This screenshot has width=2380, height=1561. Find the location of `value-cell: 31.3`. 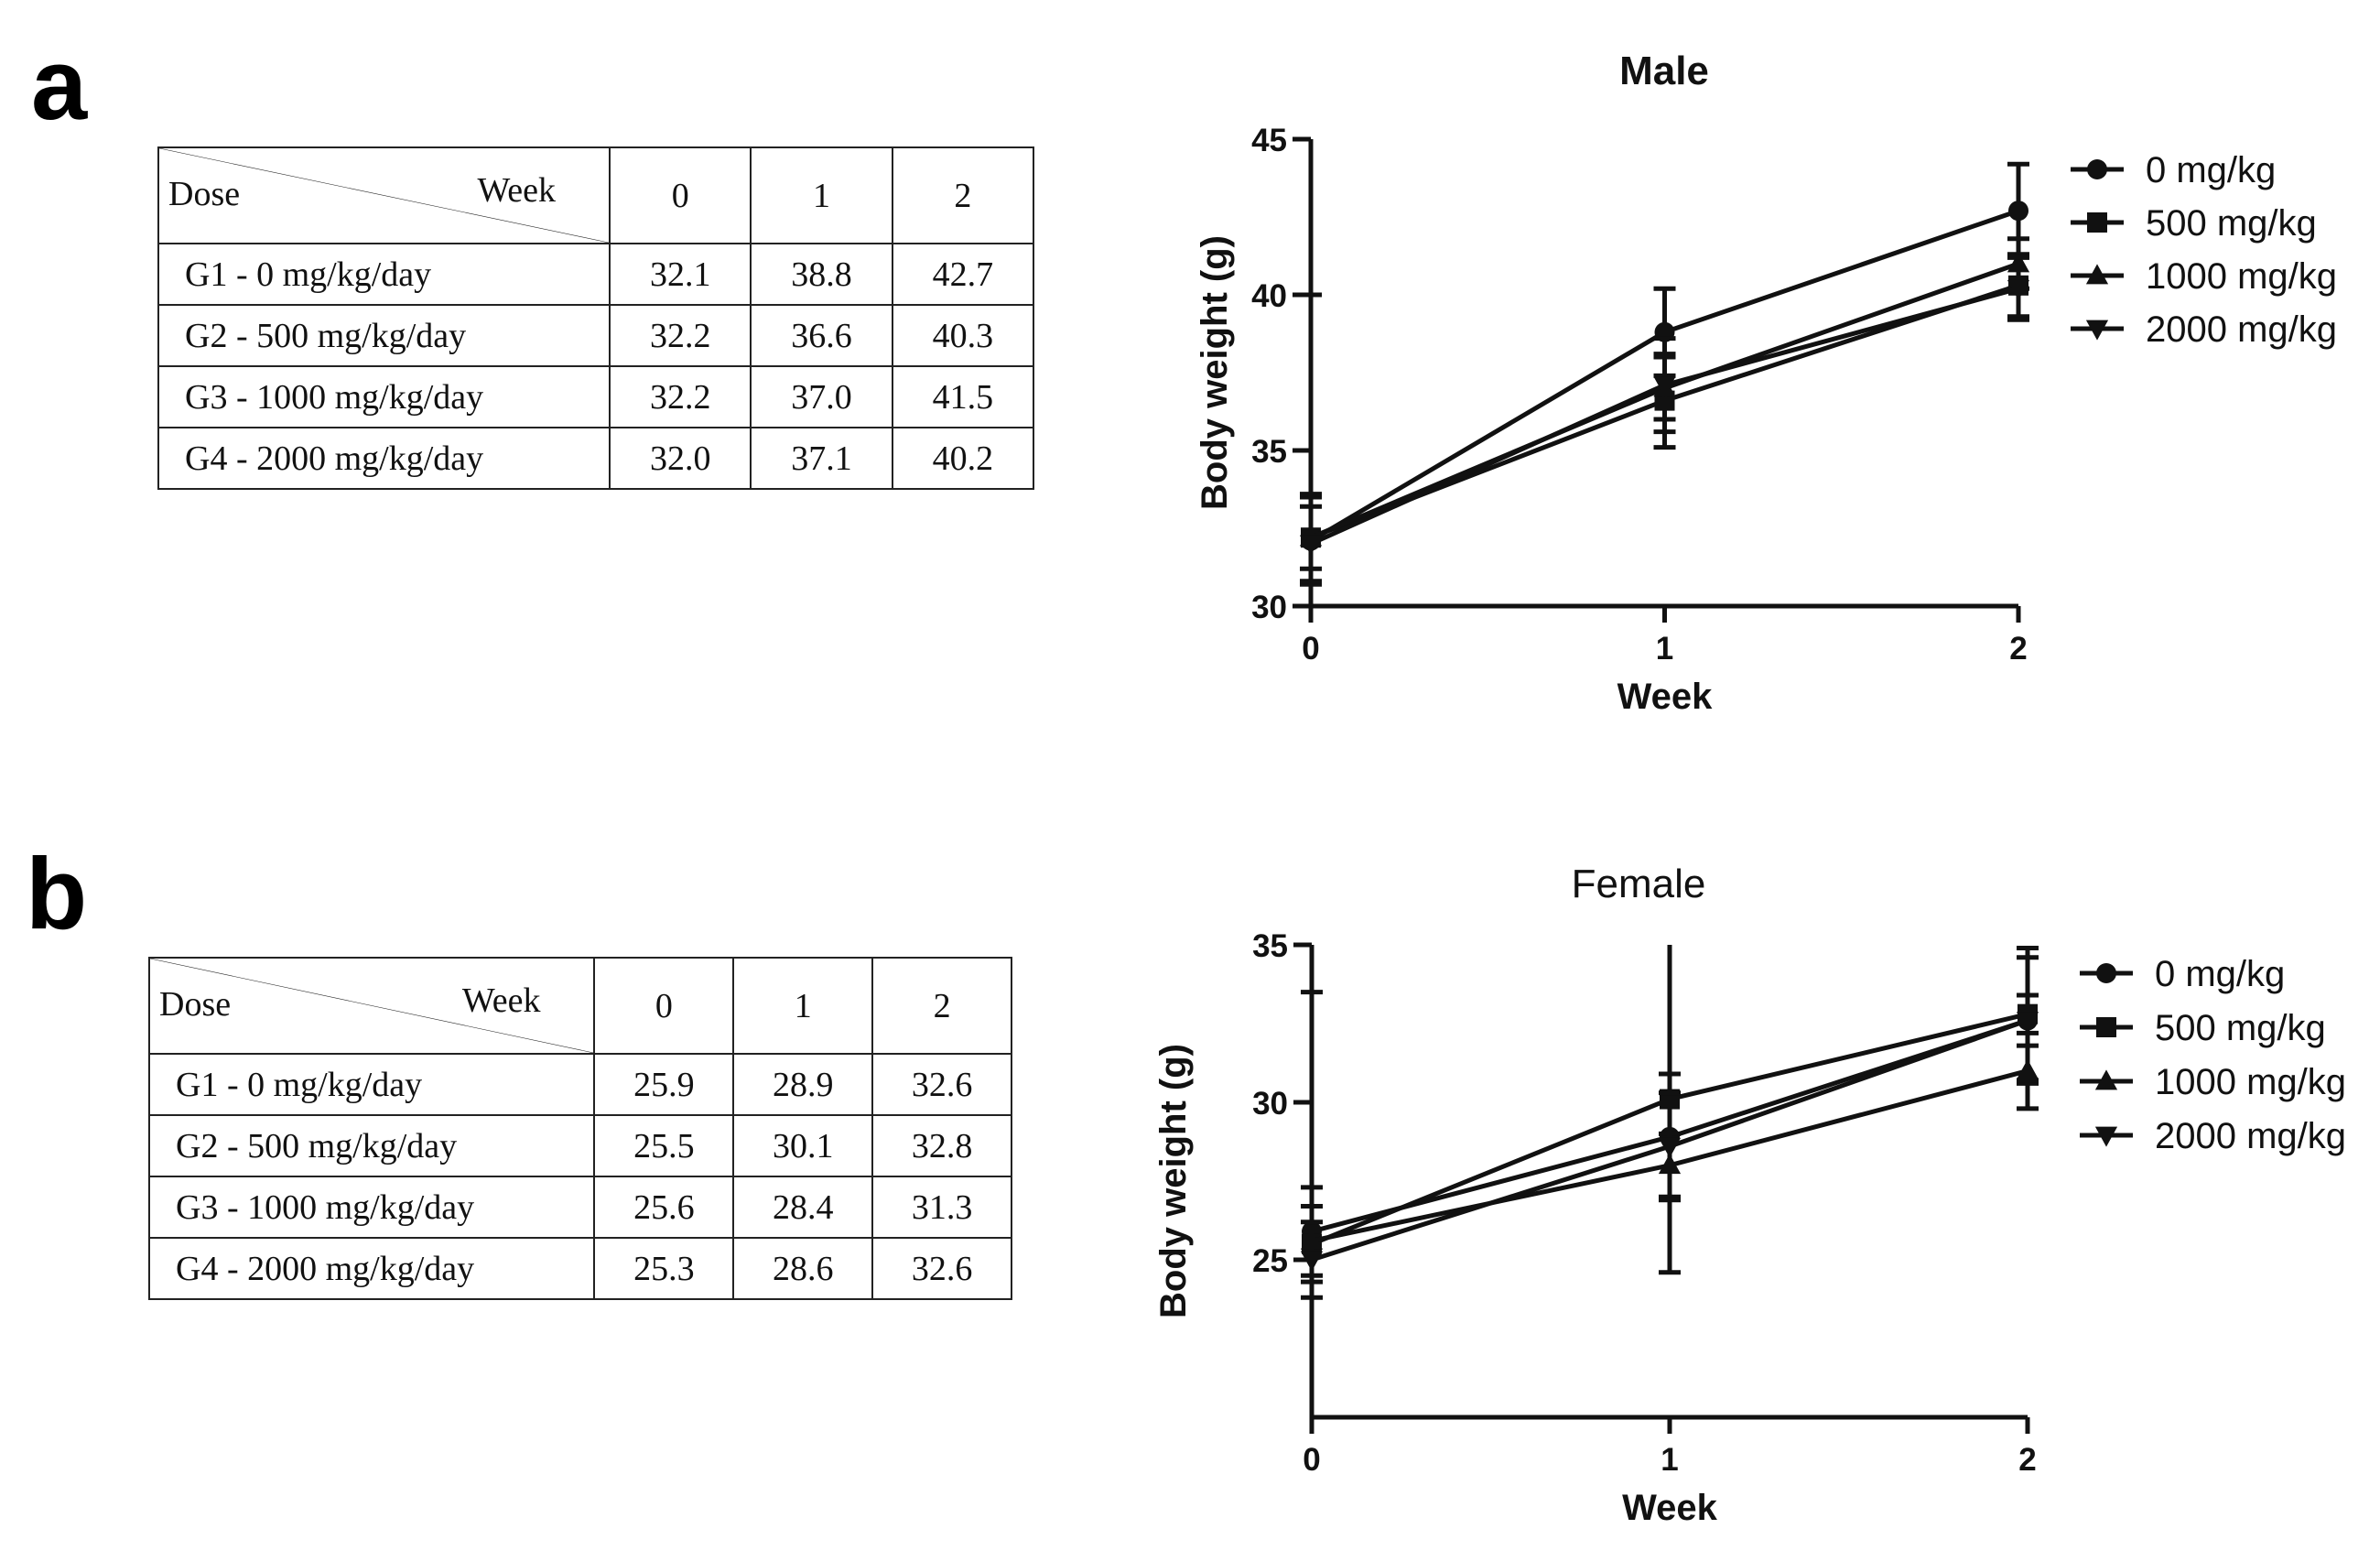

value-cell: 31.3 is located at coordinates (941, 1207).